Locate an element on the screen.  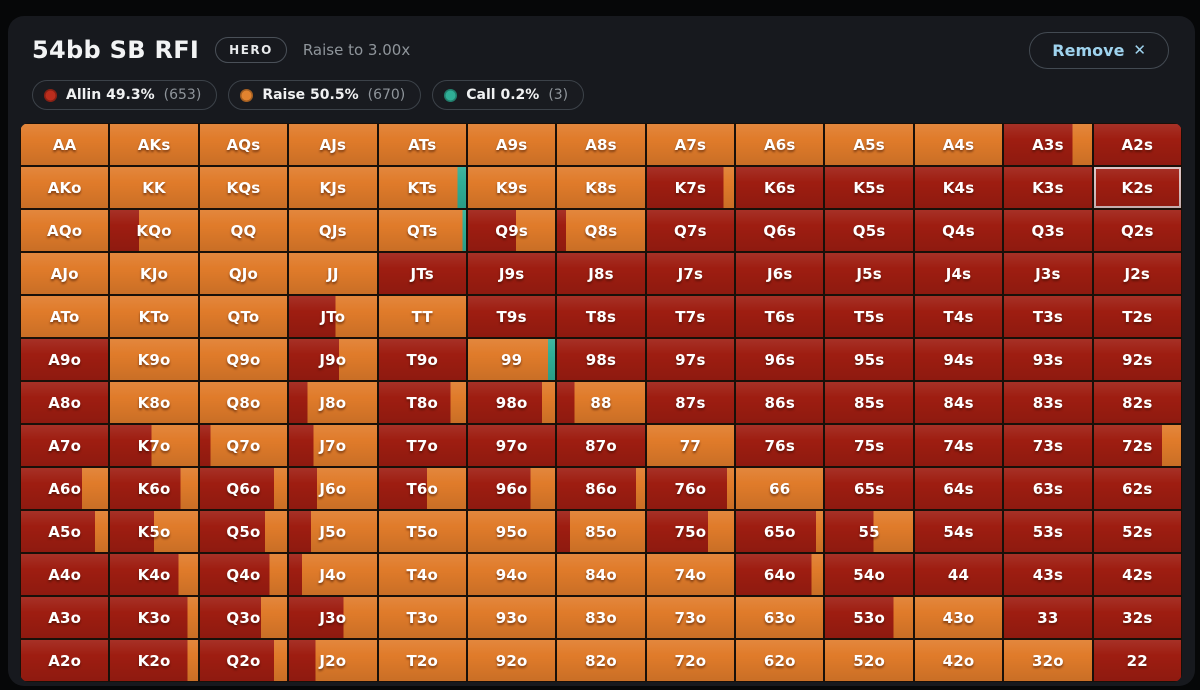
hand-cell-Q7s: Q7s is located at coordinates (690, 230).